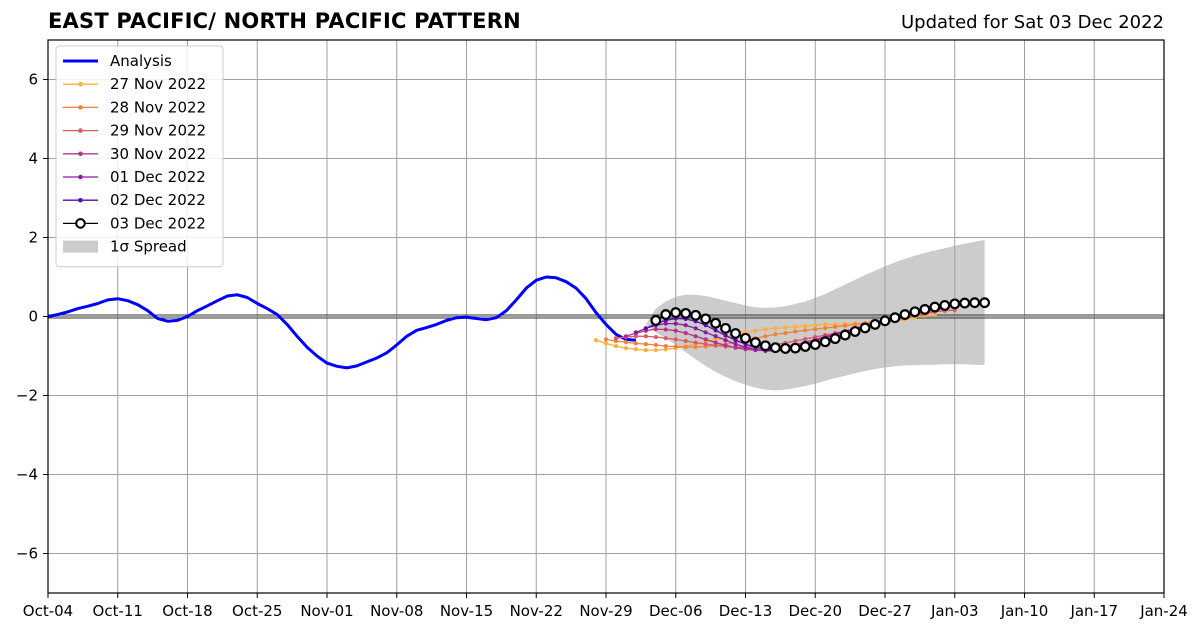 The width and height of the screenshot is (1202, 633). I want to click on x-tick-label: Dec-06, so click(676, 611).